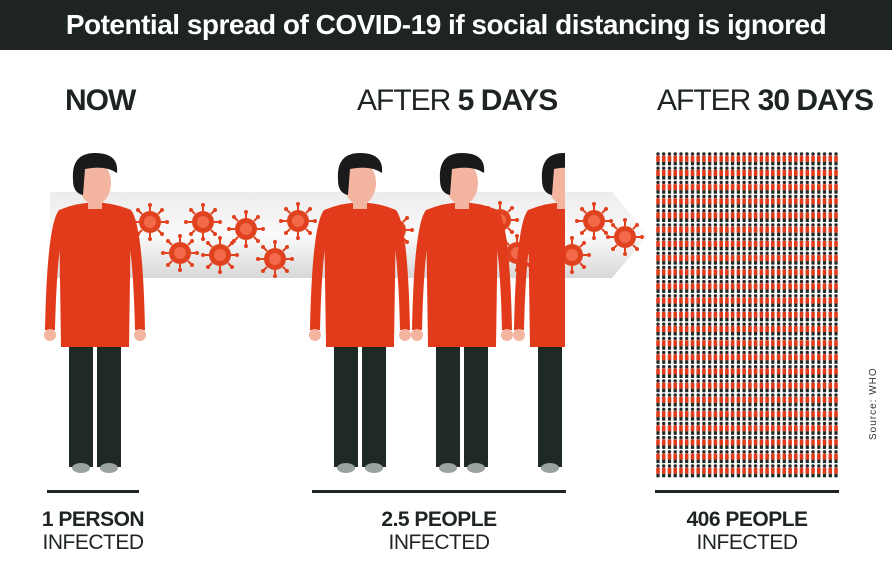 This screenshot has width=892, height=583. I want to click on divider-line, so click(747, 491).